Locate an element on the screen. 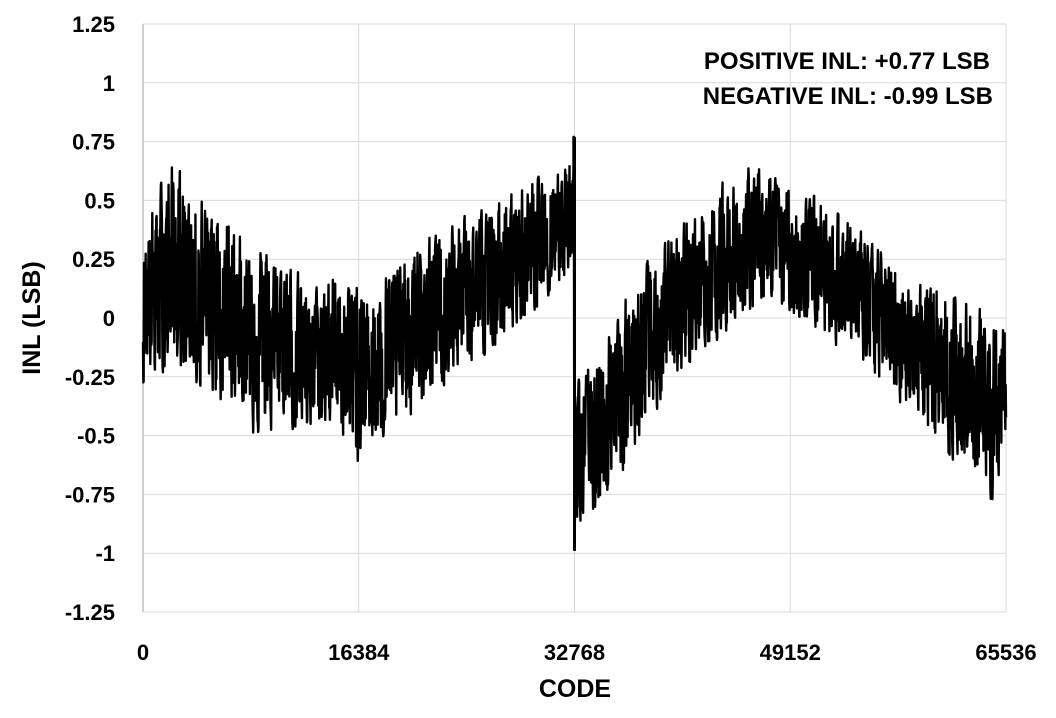 This screenshot has height=718, width=1056. y-tick-label: 0 is located at coordinates (109, 318).